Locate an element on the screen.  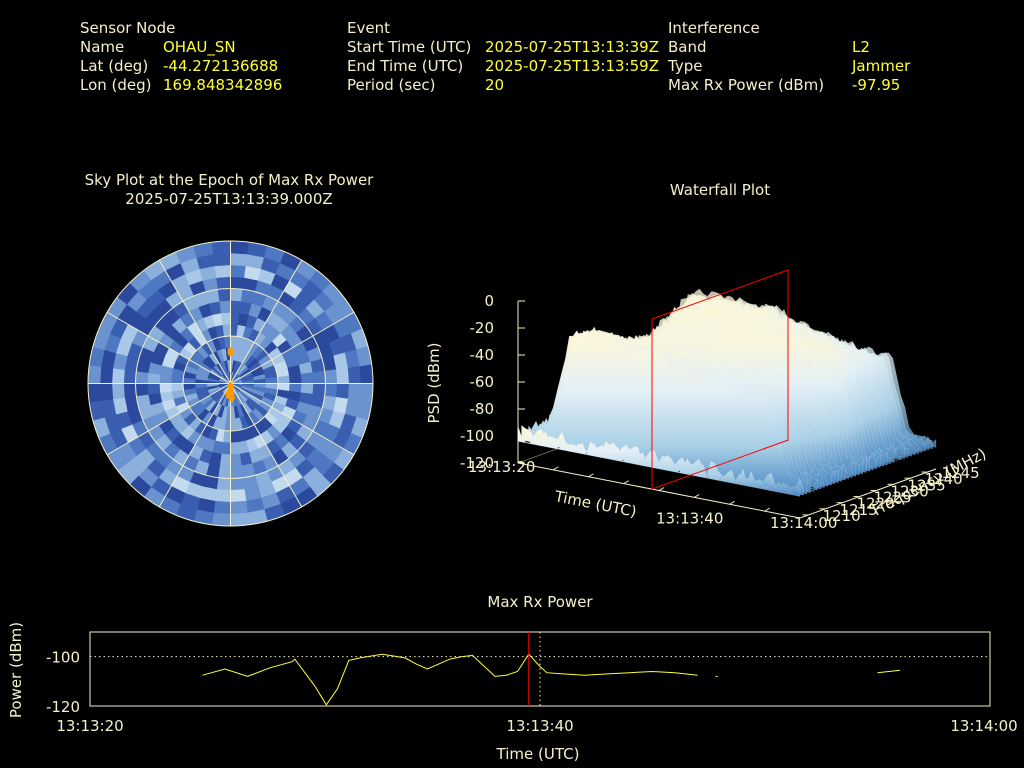
wf-z-tick-label: -80 is located at coordinates (482, 409).